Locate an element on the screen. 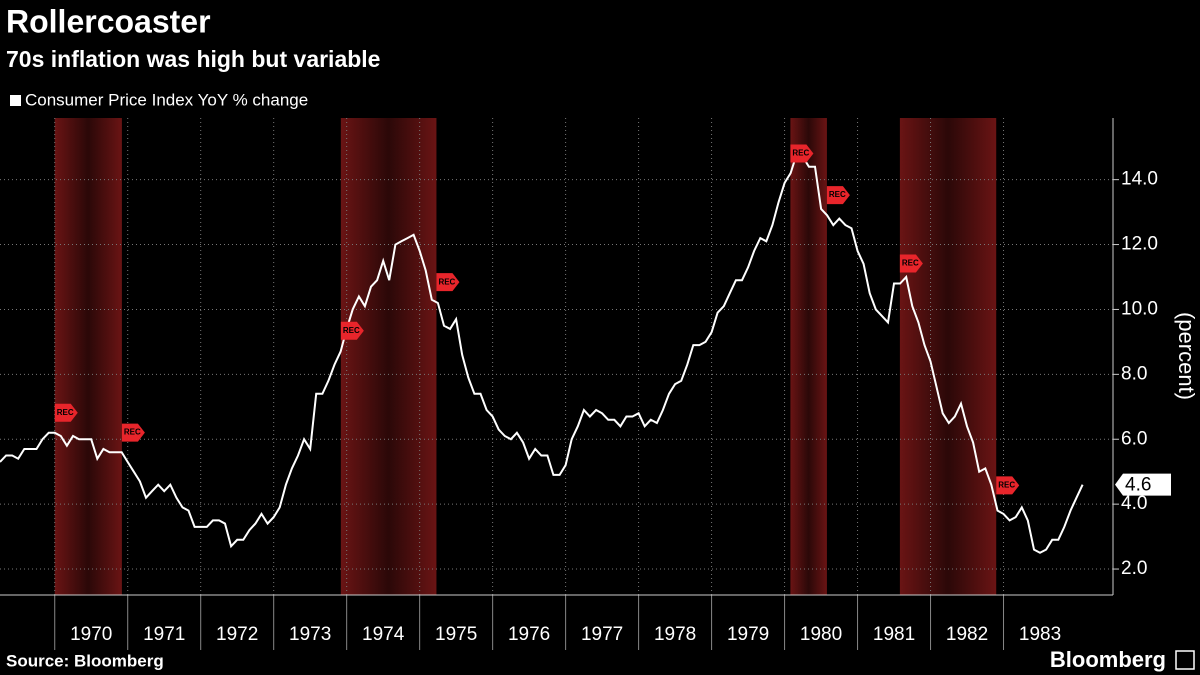  chart-subtitle: 70s inflation was high but variable is located at coordinates (193, 59).